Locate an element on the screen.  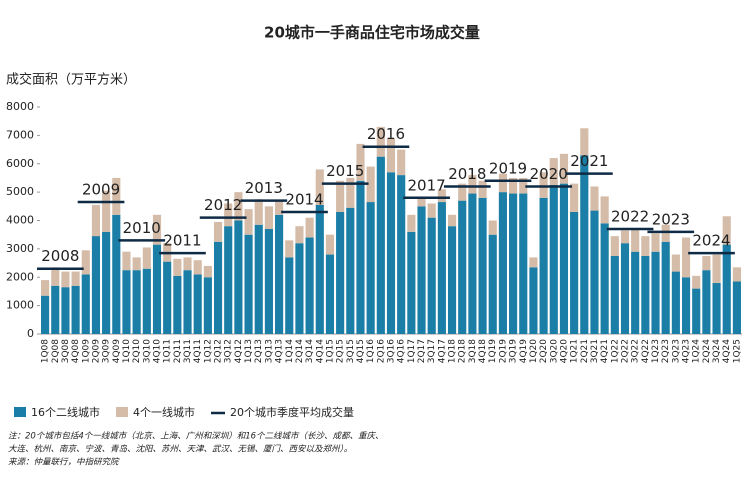
year-label: 2013 is located at coordinates (264, 188).